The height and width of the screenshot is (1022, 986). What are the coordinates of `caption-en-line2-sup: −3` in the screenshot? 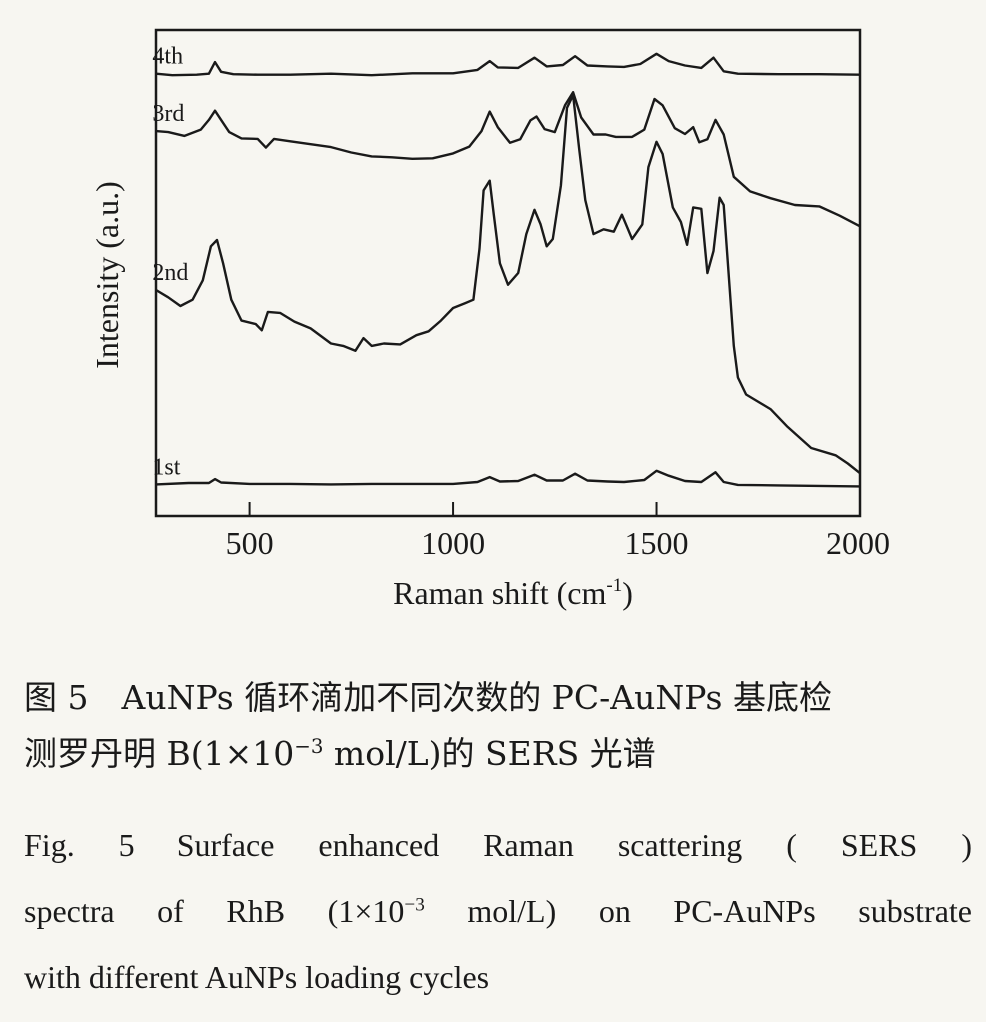 It's located at (414, 905).